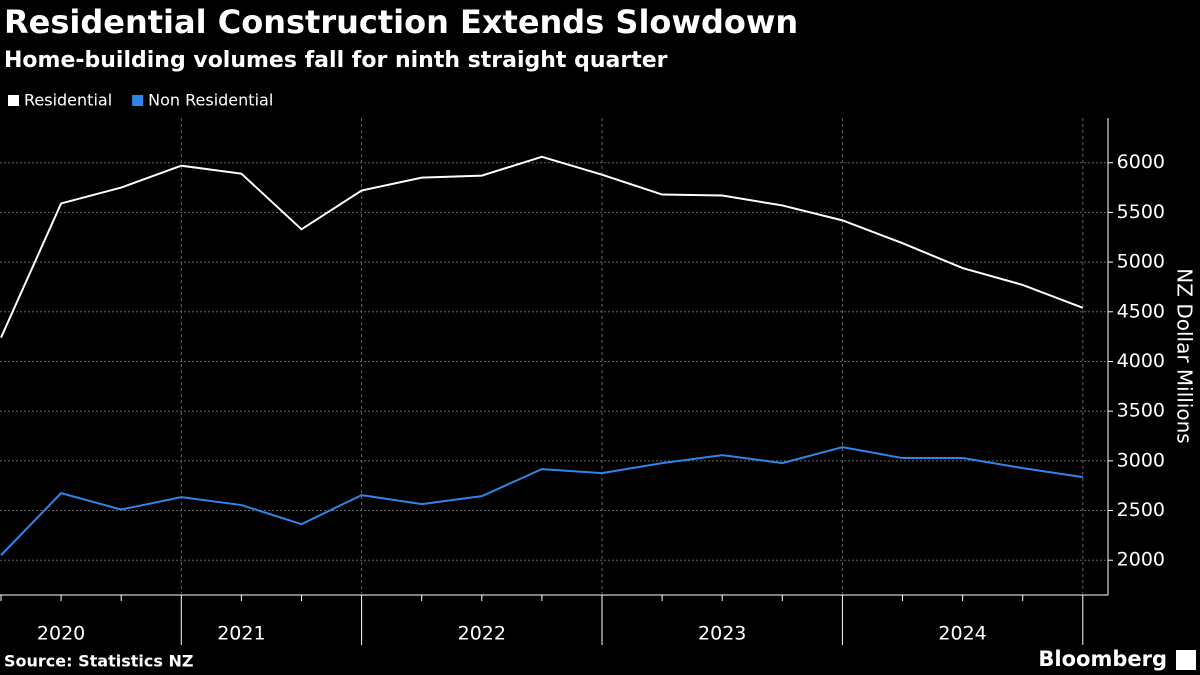  What do you see at coordinates (1102, 659) in the screenshot?
I see `brand: Bloomberg` at bounding box center [1102, 659].